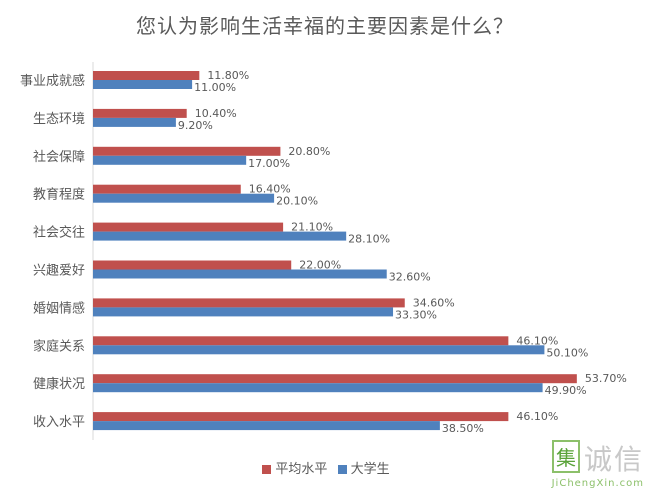 The image size is (650, 490). Describe the element at coordinates (270, 189) in the screenshot. I see `data-label: 16.40%` at that location.